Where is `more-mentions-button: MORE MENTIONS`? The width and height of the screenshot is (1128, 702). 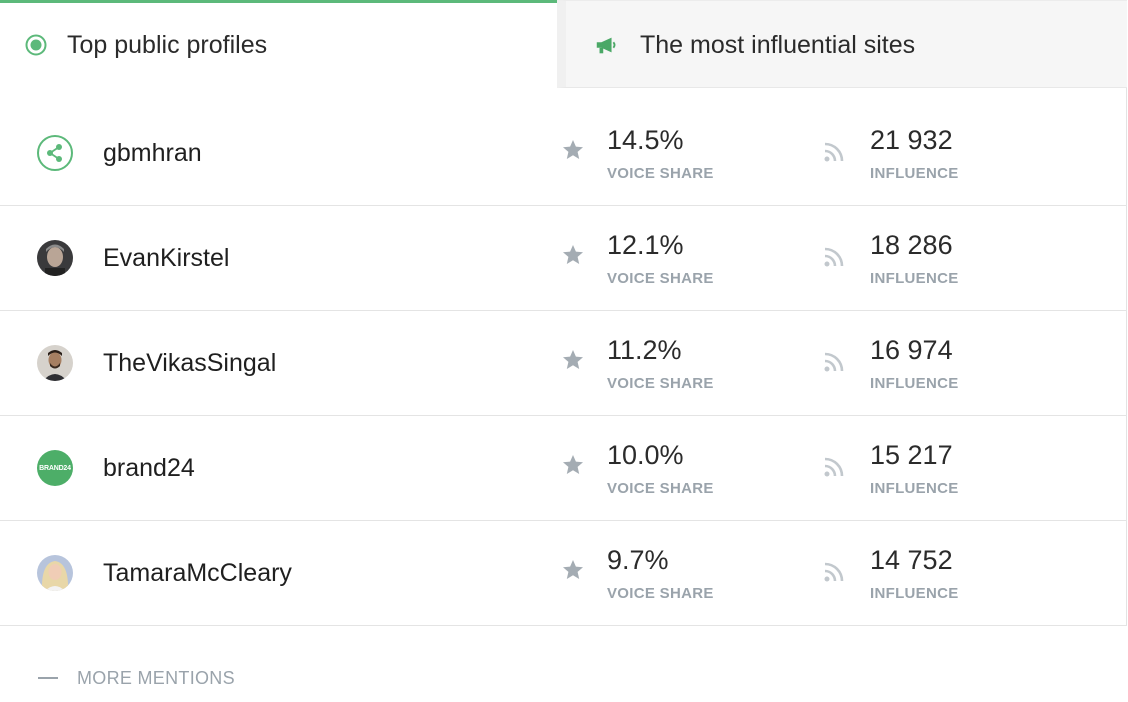
more-mentions-button: MORE MENTIONS is located at coordinates (136, 678).